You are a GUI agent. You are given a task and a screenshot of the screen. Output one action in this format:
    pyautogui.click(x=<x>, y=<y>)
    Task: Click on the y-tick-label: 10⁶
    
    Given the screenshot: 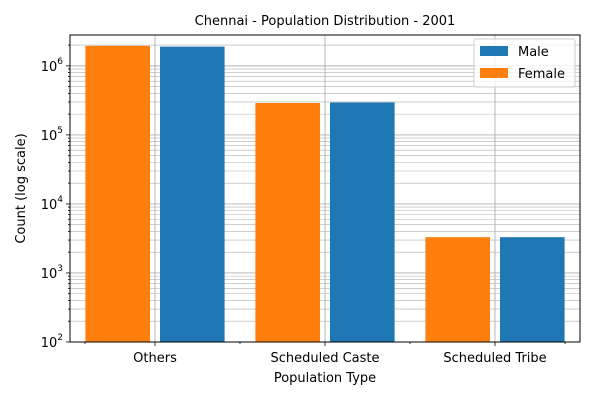 What is the action you would take?
    pyautogui.click(x=52, y=66)
    